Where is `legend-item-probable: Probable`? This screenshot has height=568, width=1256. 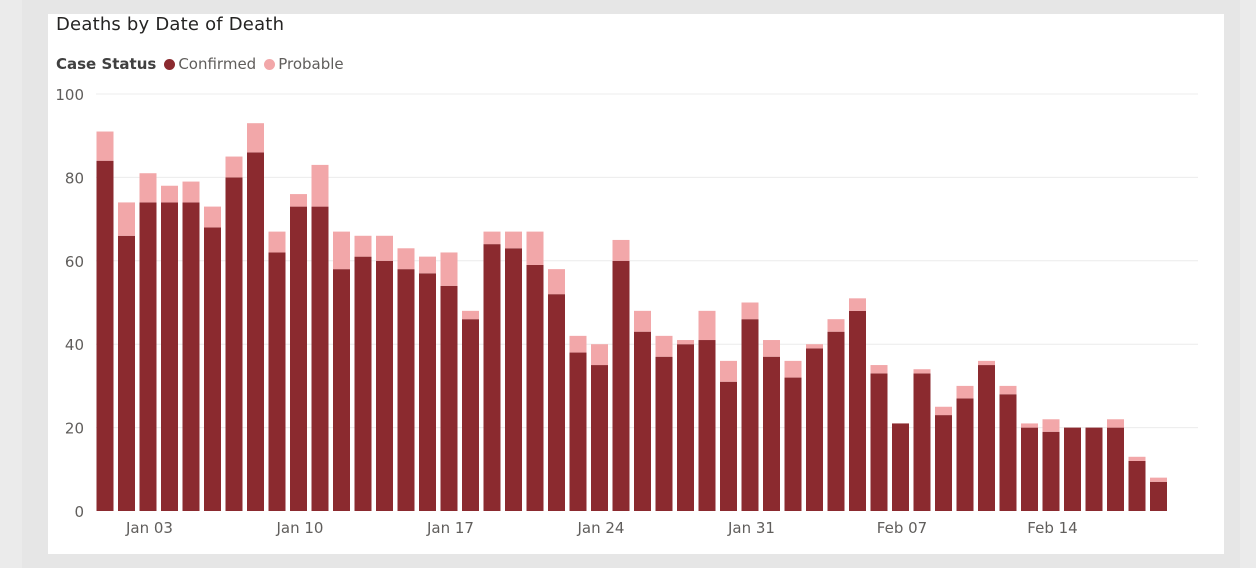
legend-item-probable: Probable is located at coordinates (304, 64).